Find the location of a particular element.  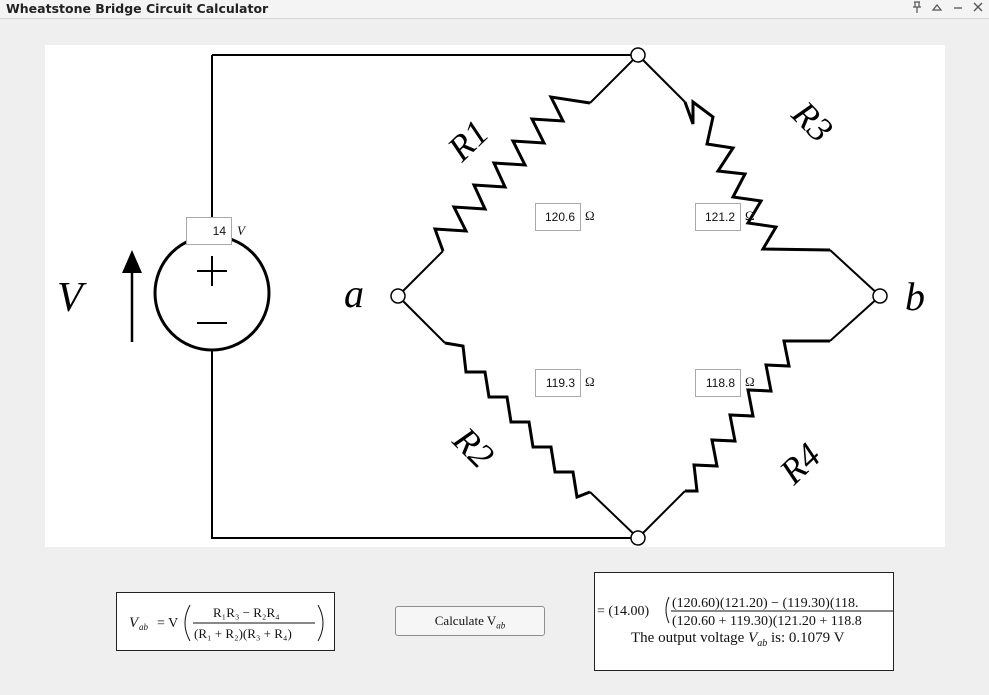

formula-denominator: (R₁ + R₂)(R₃ + R₄) is located at coordinates (243, 633).